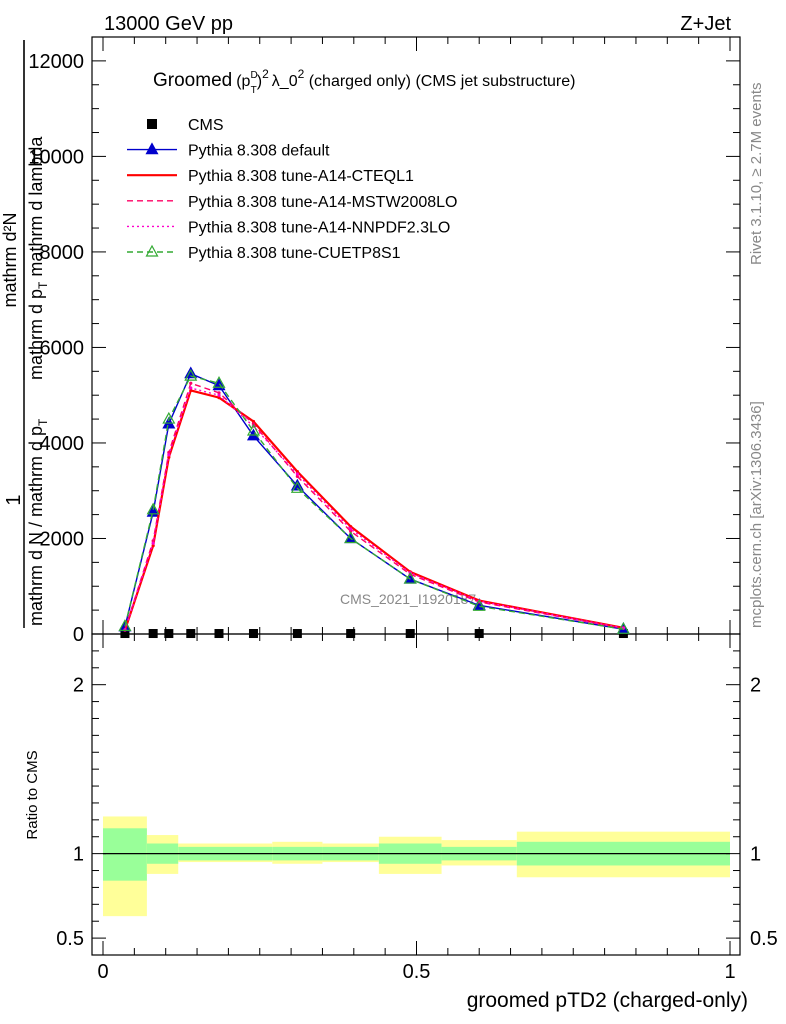 The image size is (786, 1024). I want to click on title-lambda: λ_0, so click(285, 81).